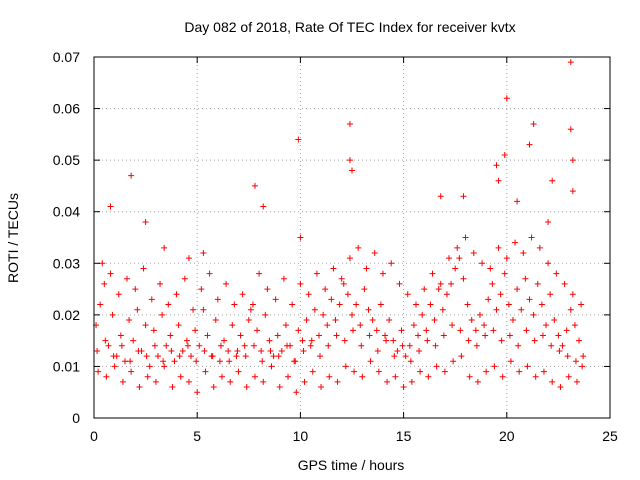 This screenshot has width=640, height=480. I want to click on y-tick-label: 0.01, so click(66, 366).